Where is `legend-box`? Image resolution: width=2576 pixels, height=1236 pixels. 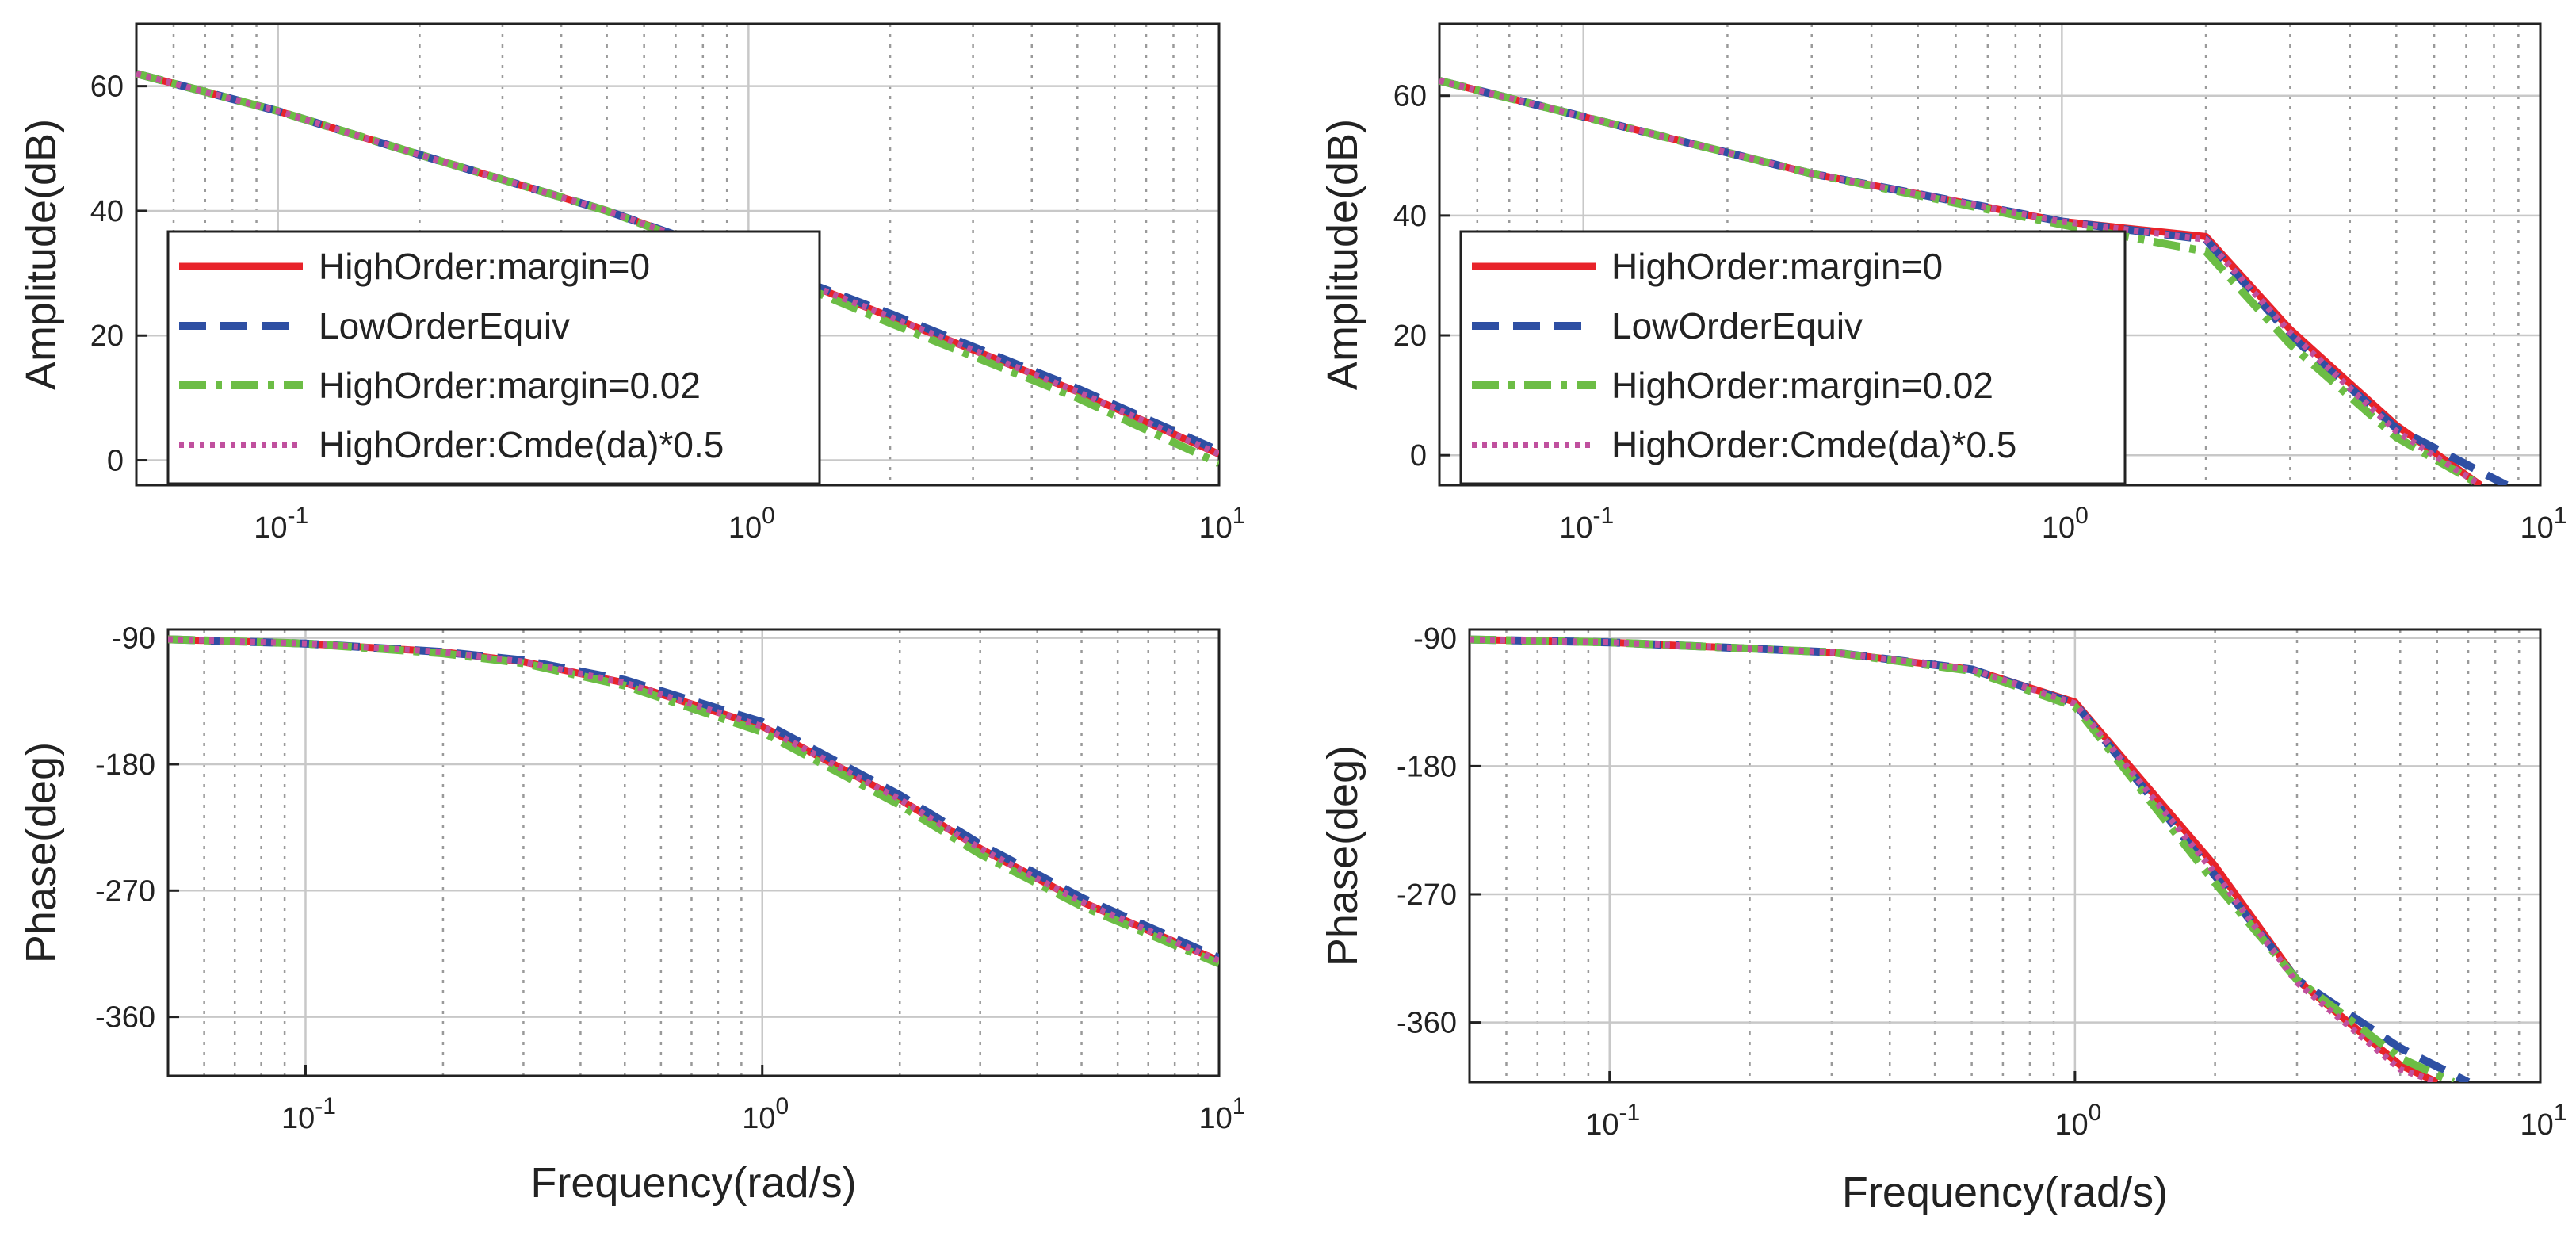 legend-box is located at coordinates (1793, 357).